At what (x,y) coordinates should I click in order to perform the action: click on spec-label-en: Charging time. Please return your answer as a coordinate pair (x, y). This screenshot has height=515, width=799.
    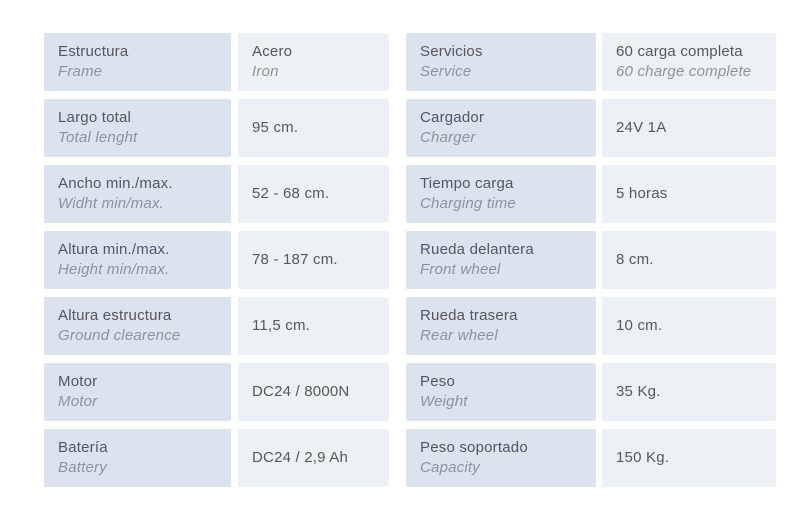
    Looking at the image, I should click on (468, 203).